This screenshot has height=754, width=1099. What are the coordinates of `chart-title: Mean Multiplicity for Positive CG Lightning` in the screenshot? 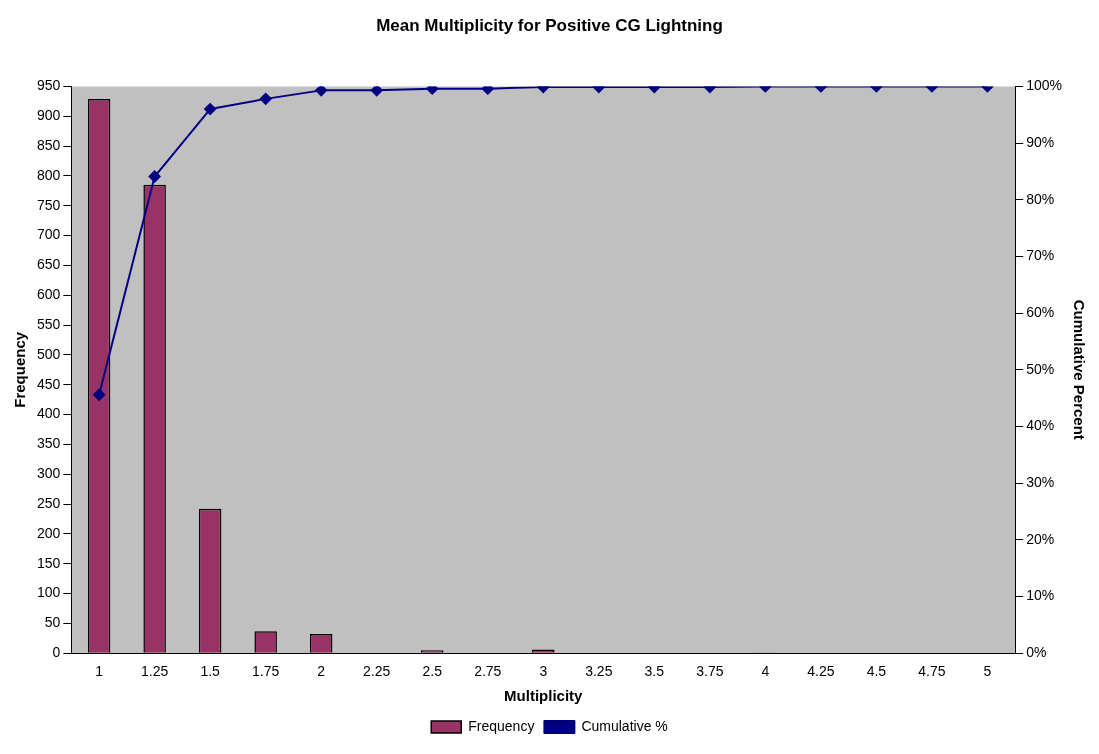 It's located at (549, 25).